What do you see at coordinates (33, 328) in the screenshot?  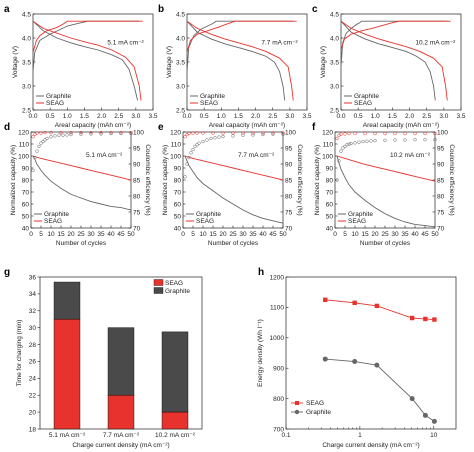 I see `y-tick-label: 30` at bounding box center [33, 328].